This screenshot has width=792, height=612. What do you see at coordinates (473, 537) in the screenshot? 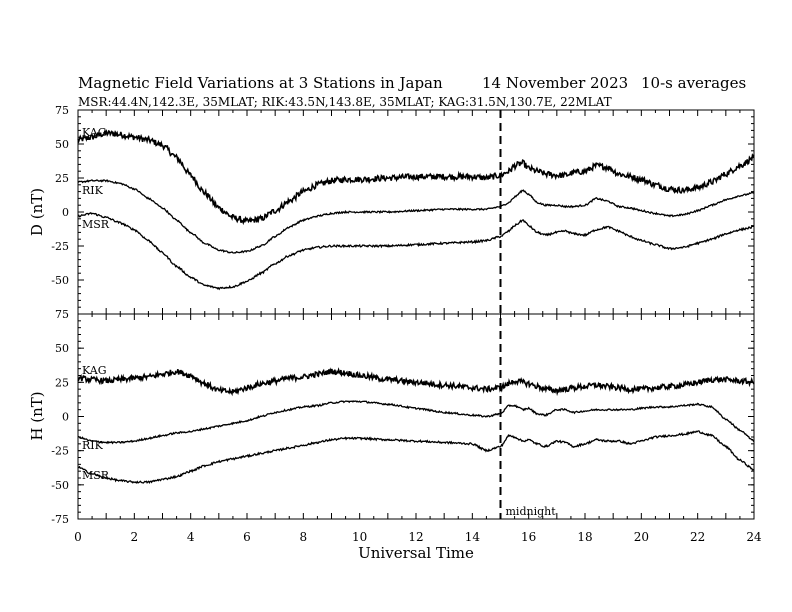
I see `x-tick-label: 14` at bounding box center [473, 537].